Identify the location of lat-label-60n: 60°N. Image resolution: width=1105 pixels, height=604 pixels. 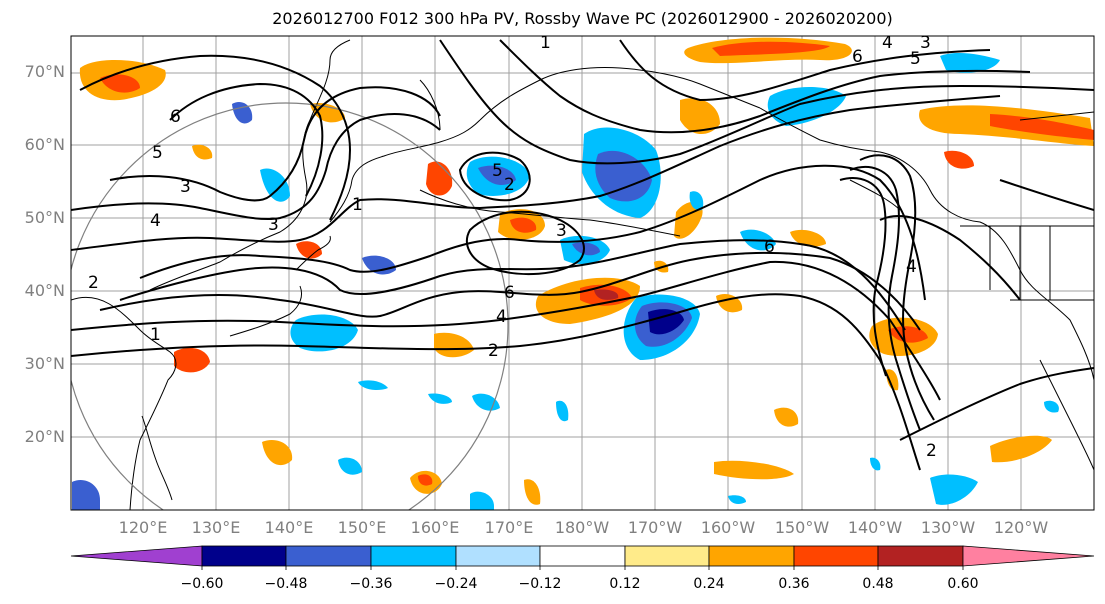
(44, 144).